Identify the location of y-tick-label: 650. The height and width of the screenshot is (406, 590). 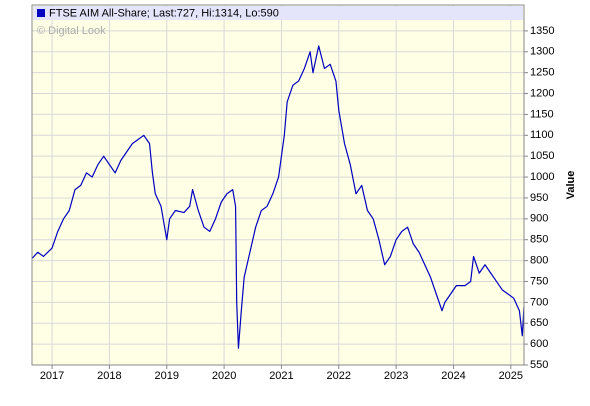
(539, 323).